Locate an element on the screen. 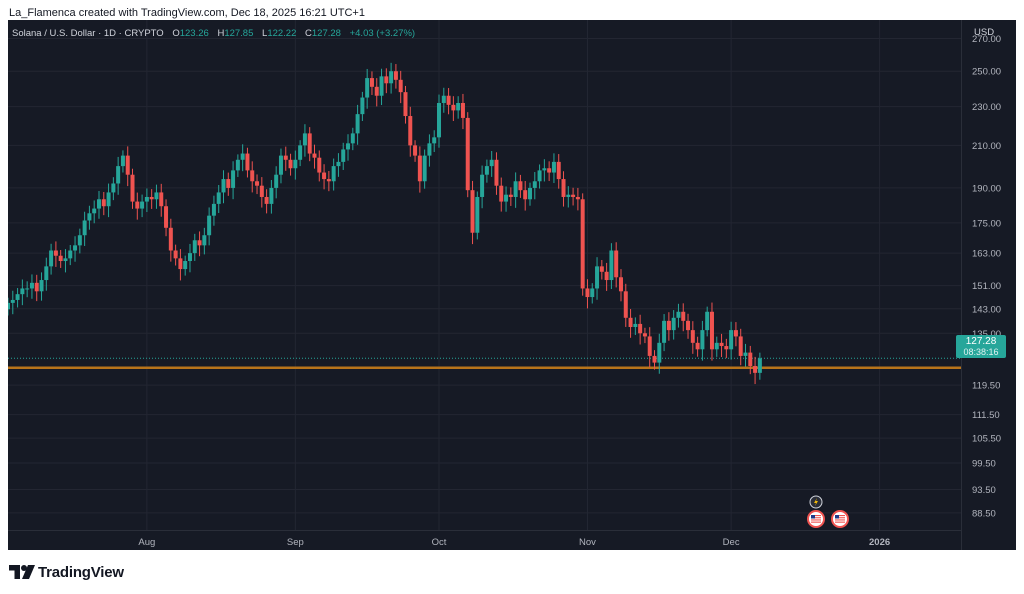 Image resolution: width=1024 pixels, height=594 pixels. price-tick-label: 143.00 is located at coordinates (986, 309).